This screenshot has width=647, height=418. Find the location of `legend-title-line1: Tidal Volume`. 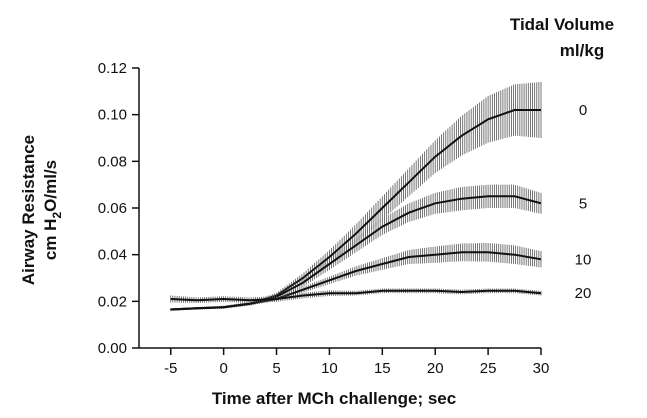

legend-title-line1: Tidal Volume is located at coordinates (562, 24).